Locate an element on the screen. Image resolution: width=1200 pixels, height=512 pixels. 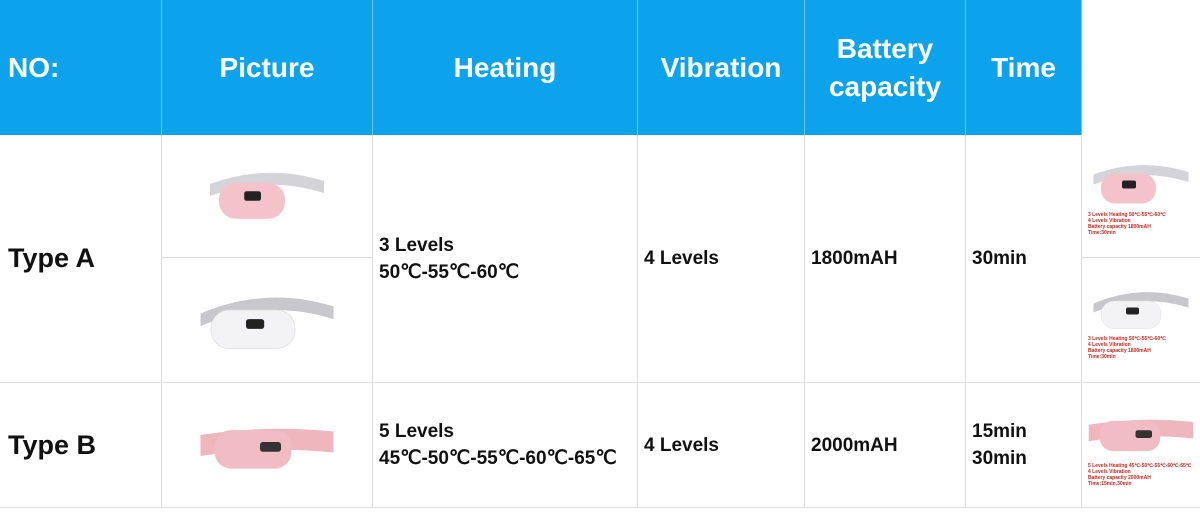
time-cell: 15min 30min is located at coordinates (1024, 445).